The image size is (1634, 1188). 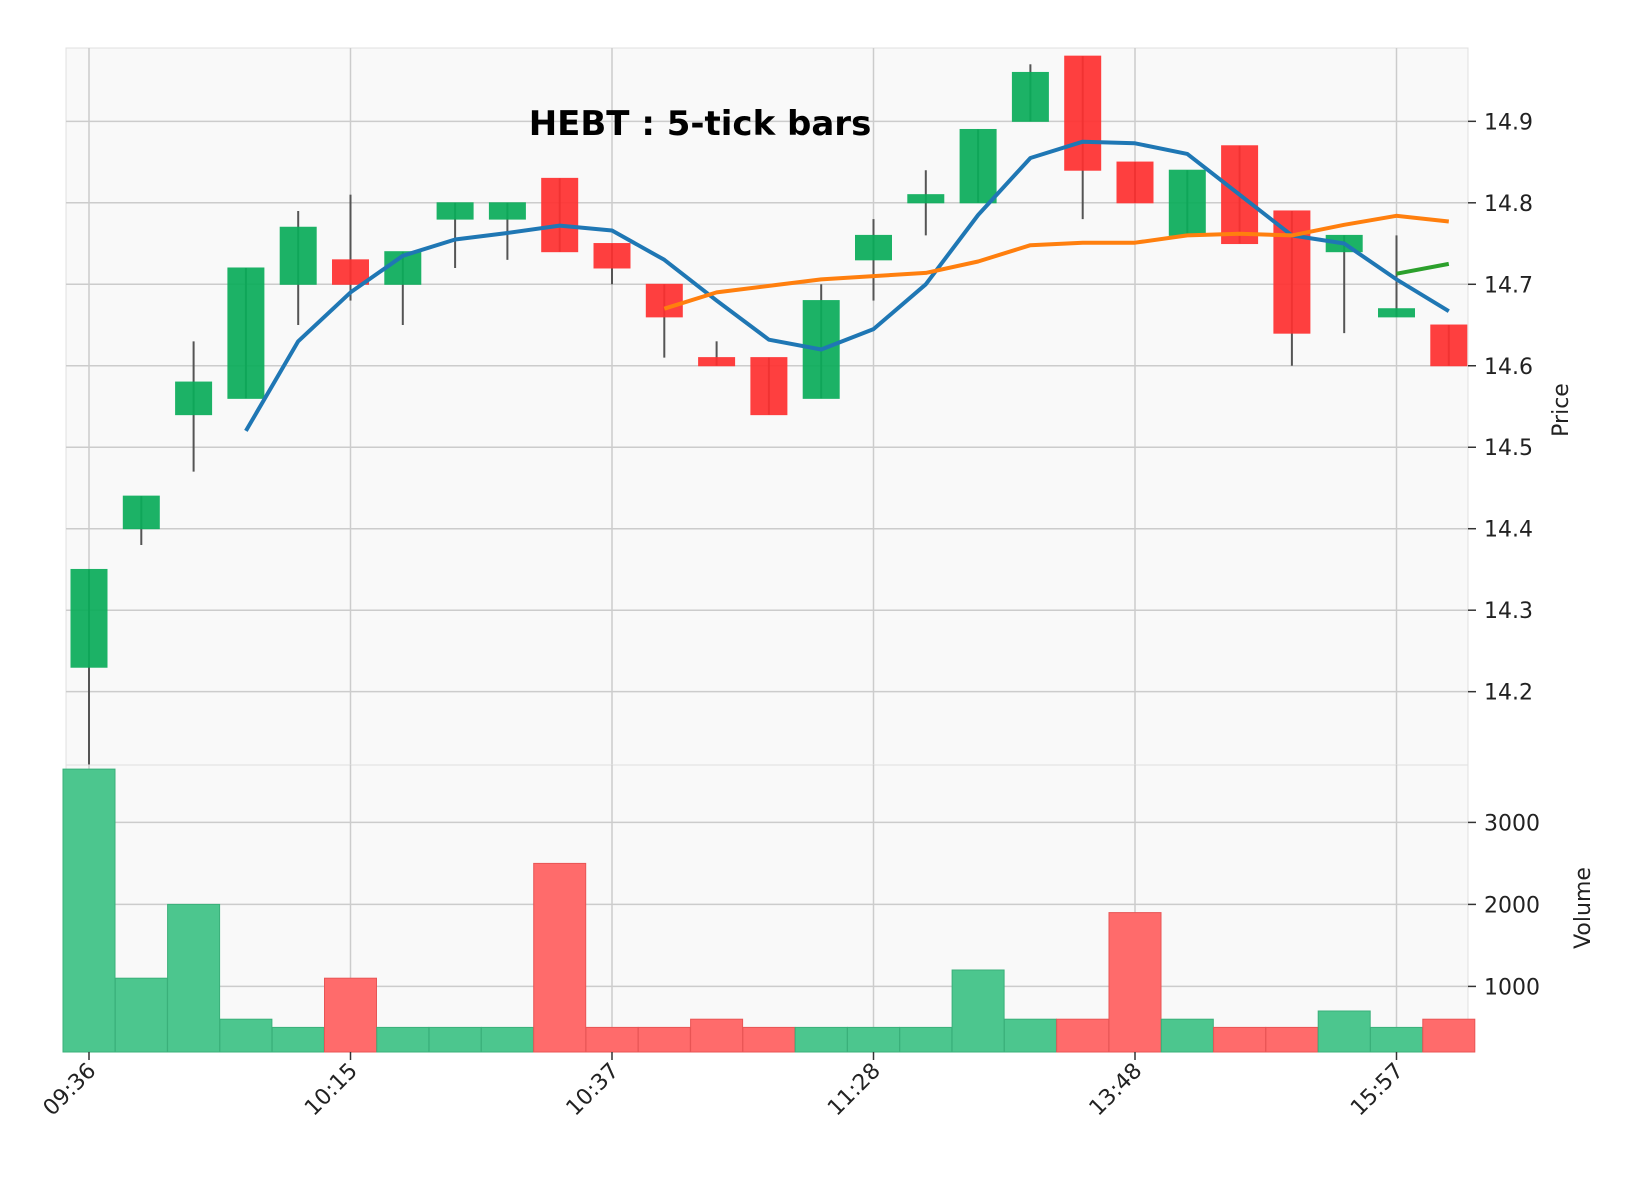 I want to click on volume-tick-label: 2000, so click(x=1512, y=905).